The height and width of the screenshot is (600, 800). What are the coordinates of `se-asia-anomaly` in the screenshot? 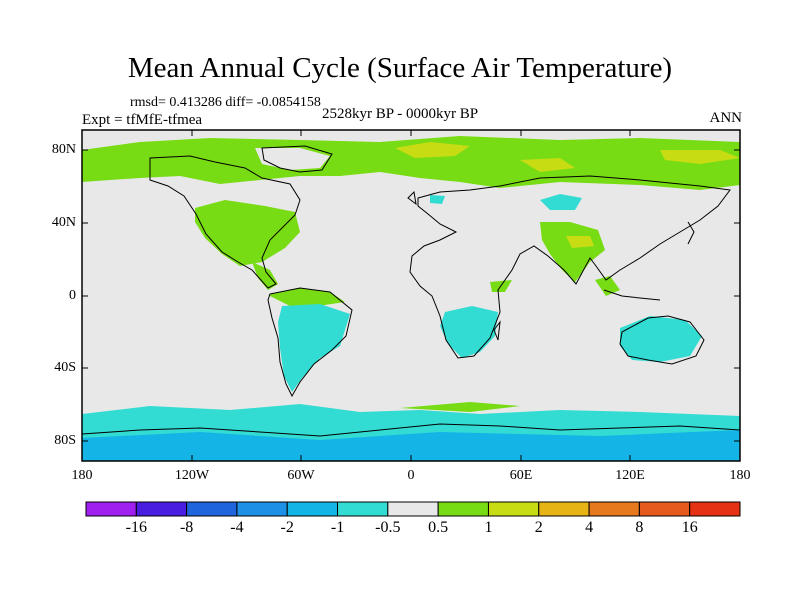 It's located at (607, 286).